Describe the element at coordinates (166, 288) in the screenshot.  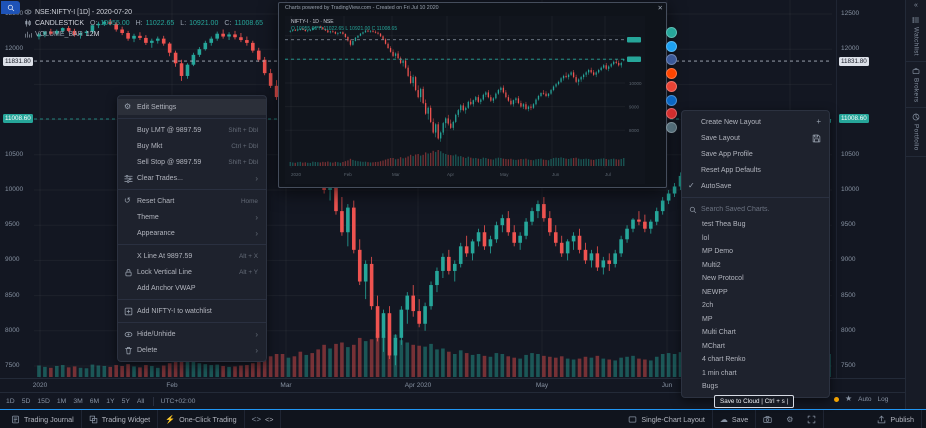
I see `menu-item-label: Add Anchor VWAP` at that location.